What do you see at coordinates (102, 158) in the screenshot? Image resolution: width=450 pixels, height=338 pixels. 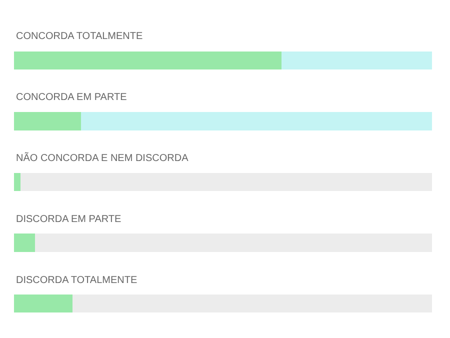 I see `y-tick-label: NÃO CONCORDA E NEM DISCORDA` at bounding box center [102, 158].